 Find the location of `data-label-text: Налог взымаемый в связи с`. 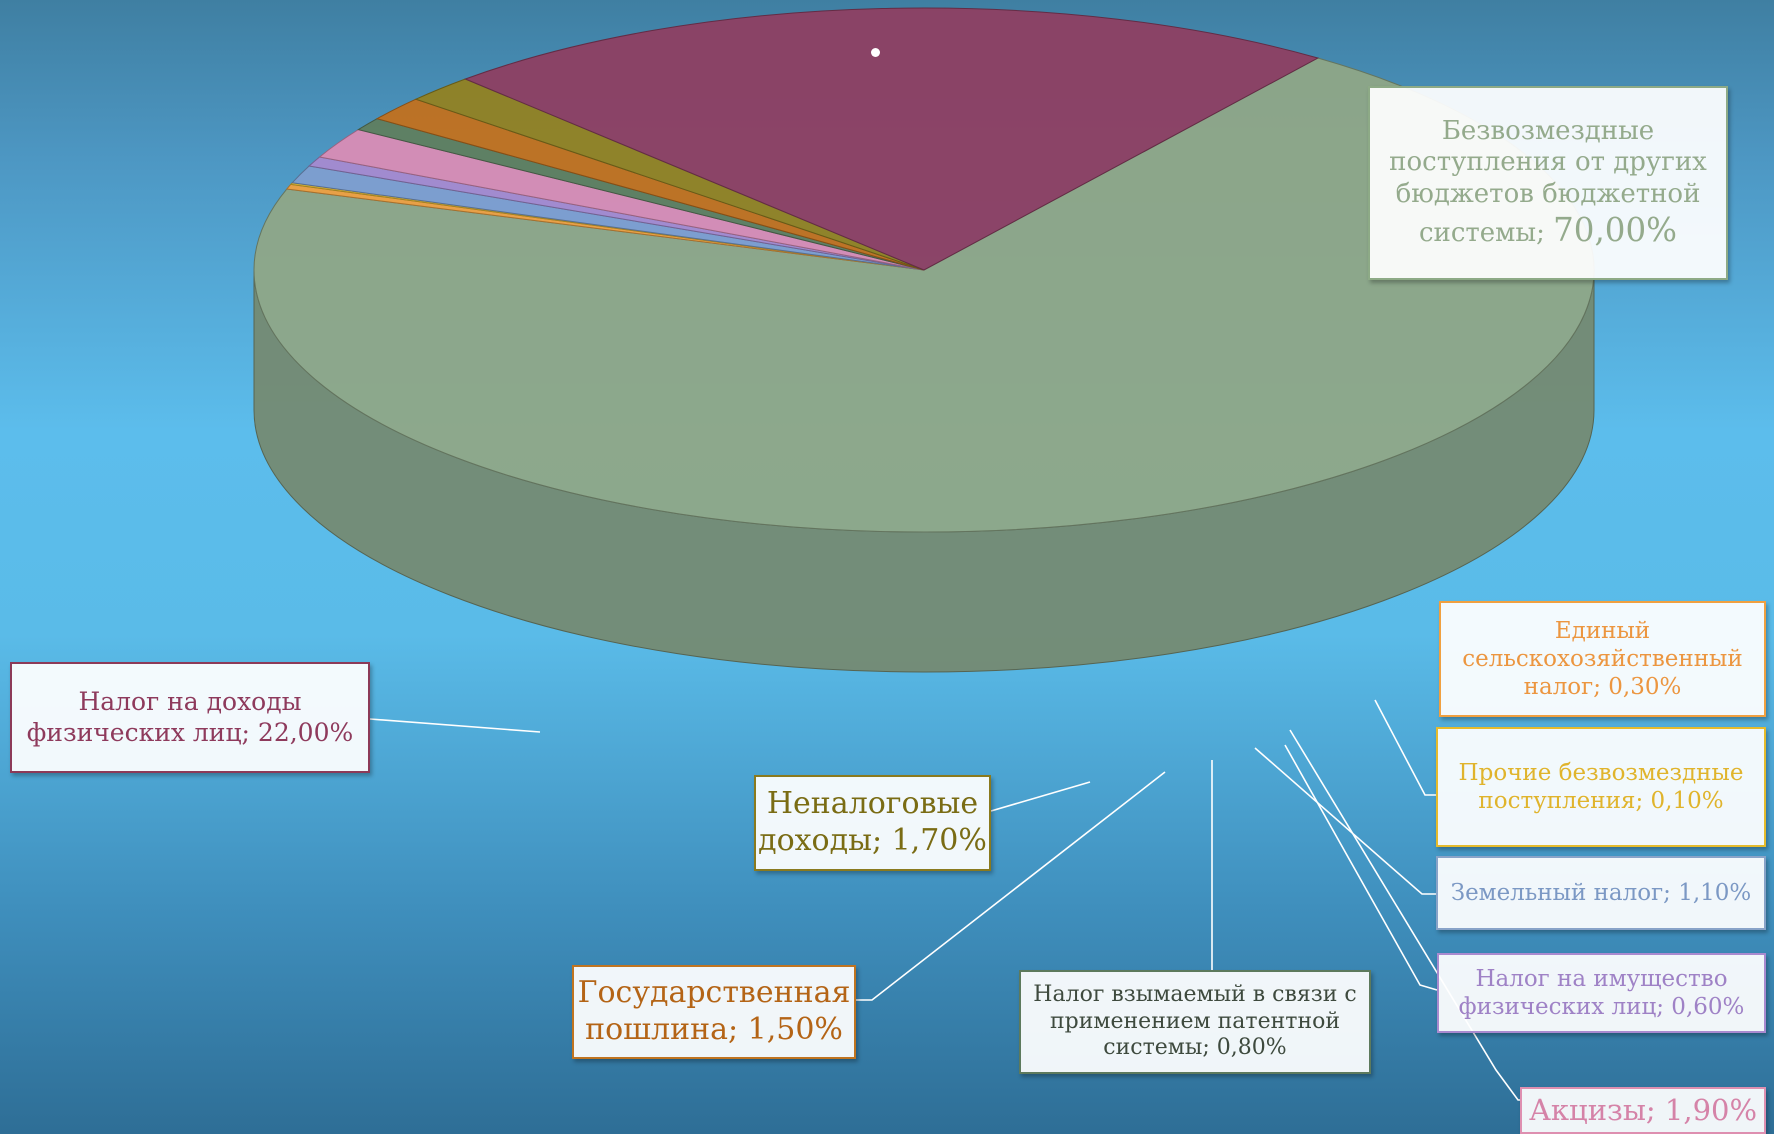

data-label-text: Налог взымаемый в связи с is located at coordinates (1195, 994).